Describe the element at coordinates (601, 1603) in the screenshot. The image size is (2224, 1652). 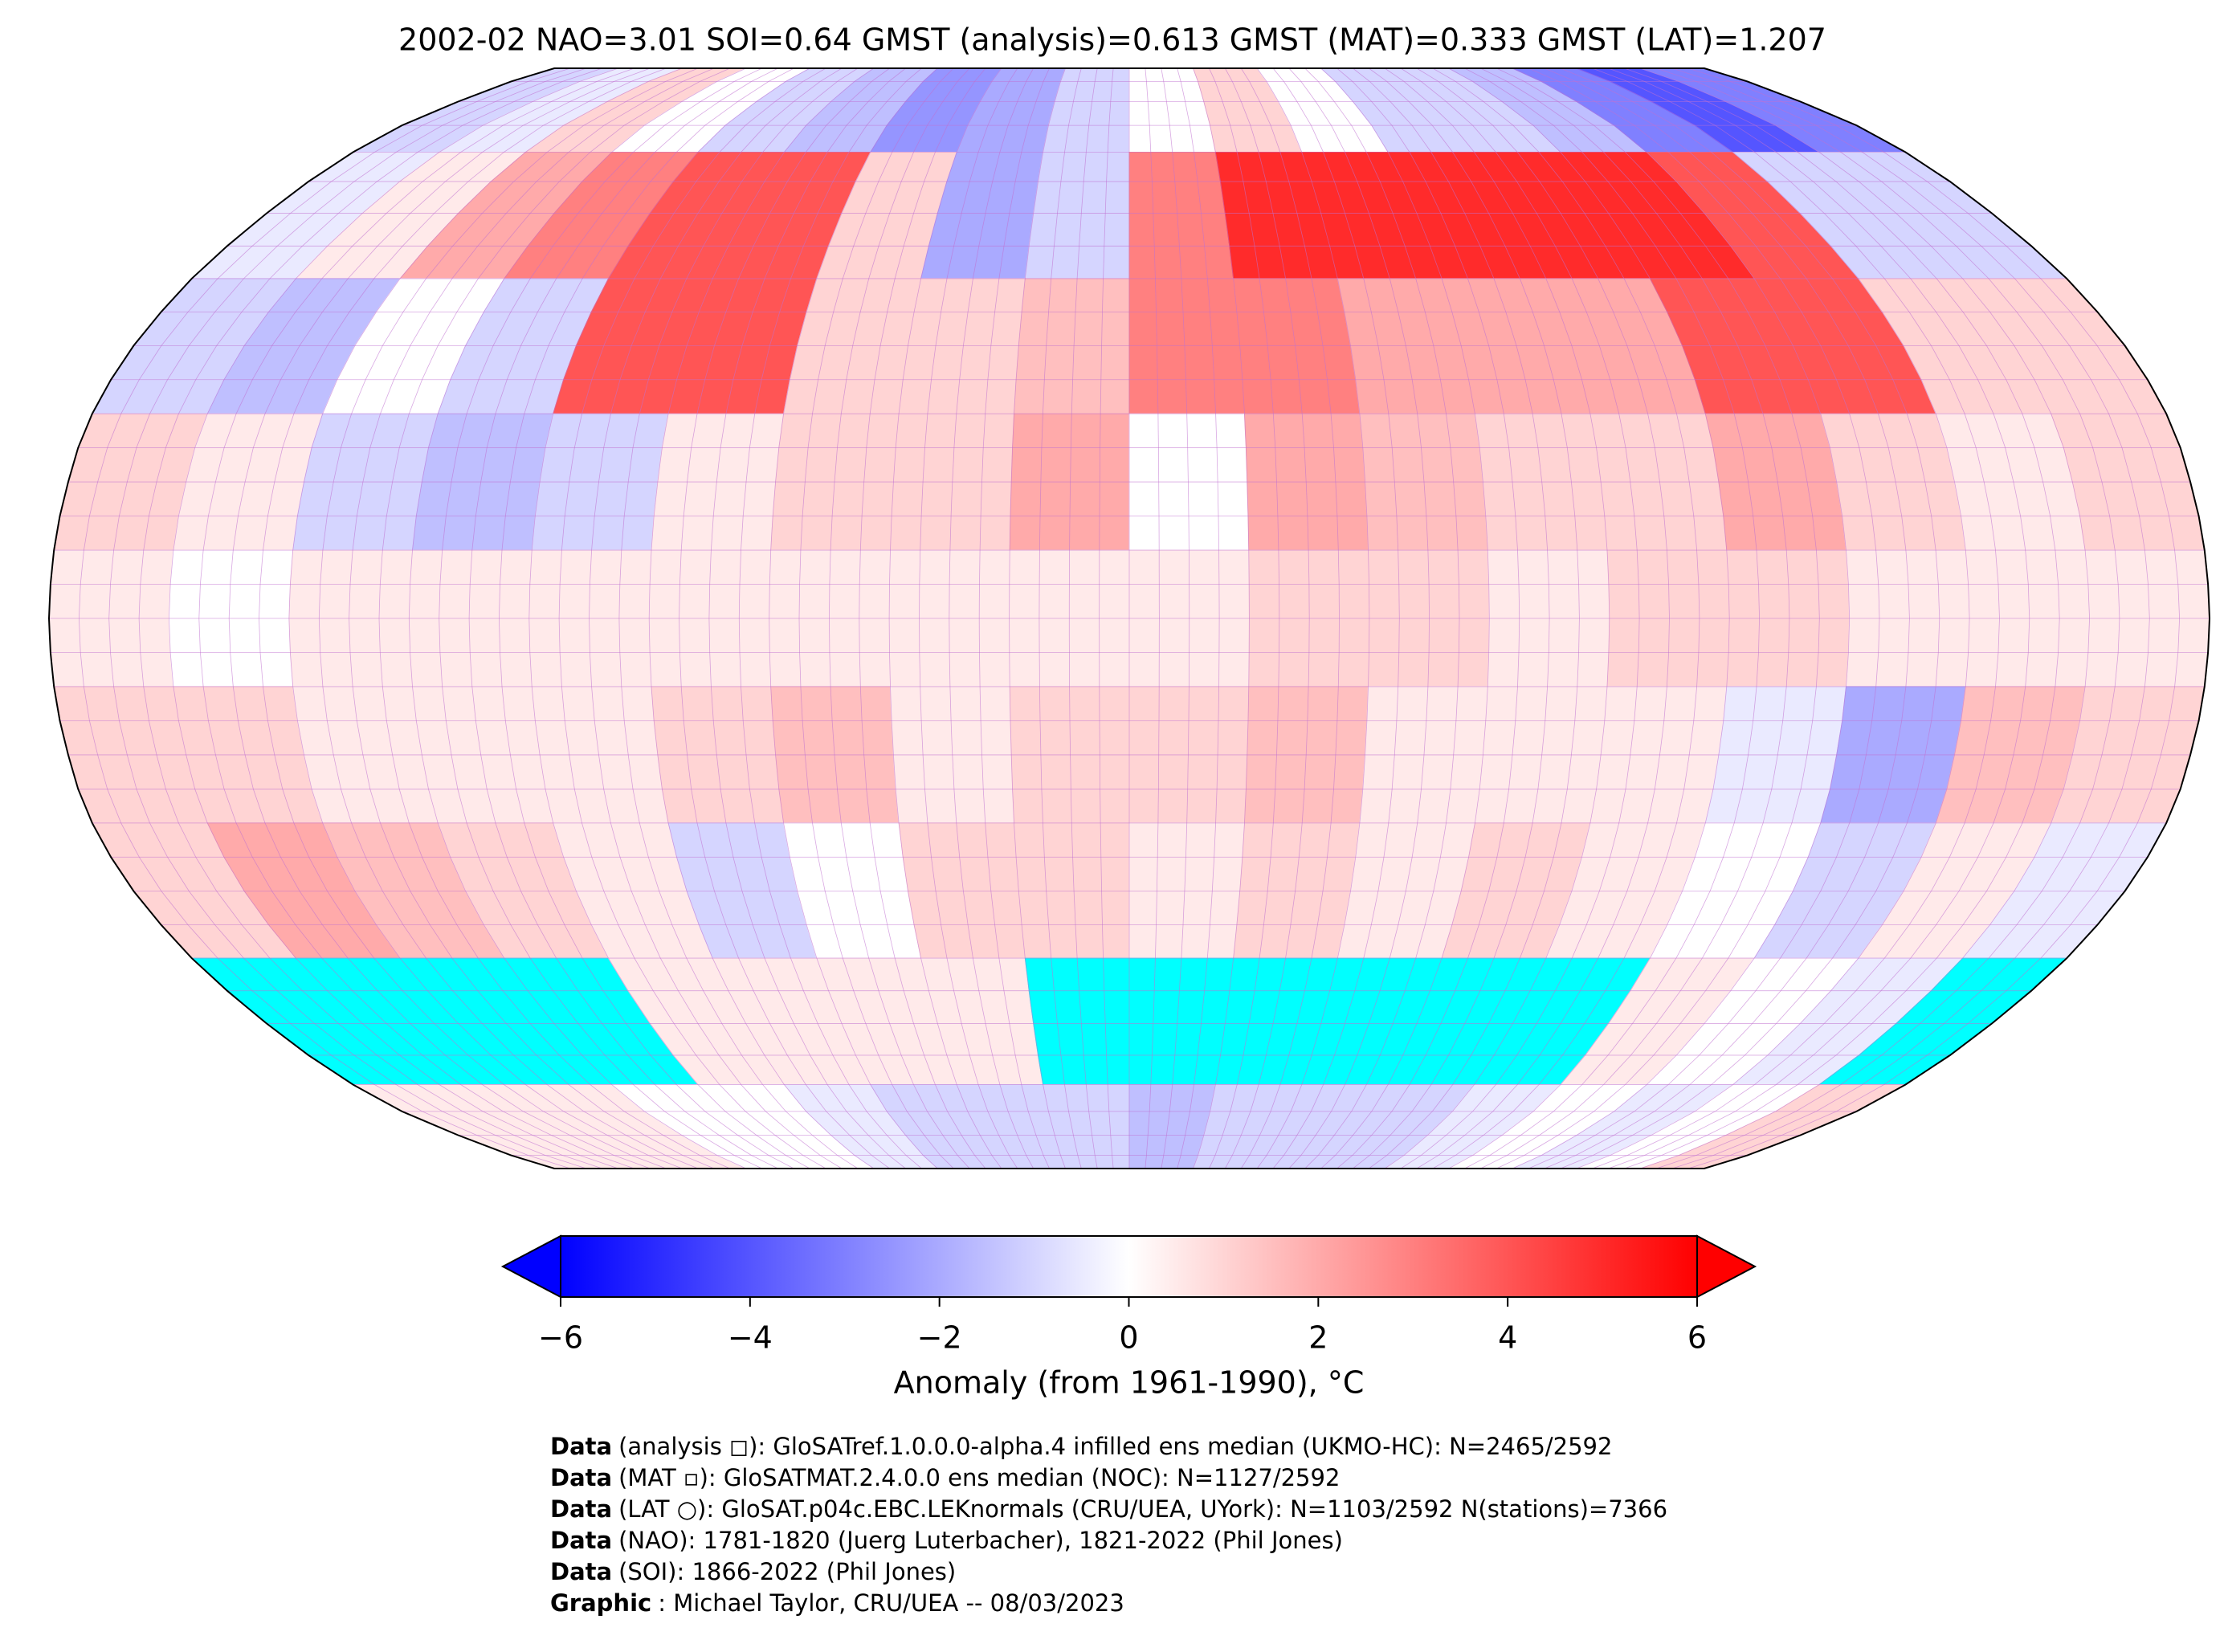
I see `credit-label: Graphic` at that location.